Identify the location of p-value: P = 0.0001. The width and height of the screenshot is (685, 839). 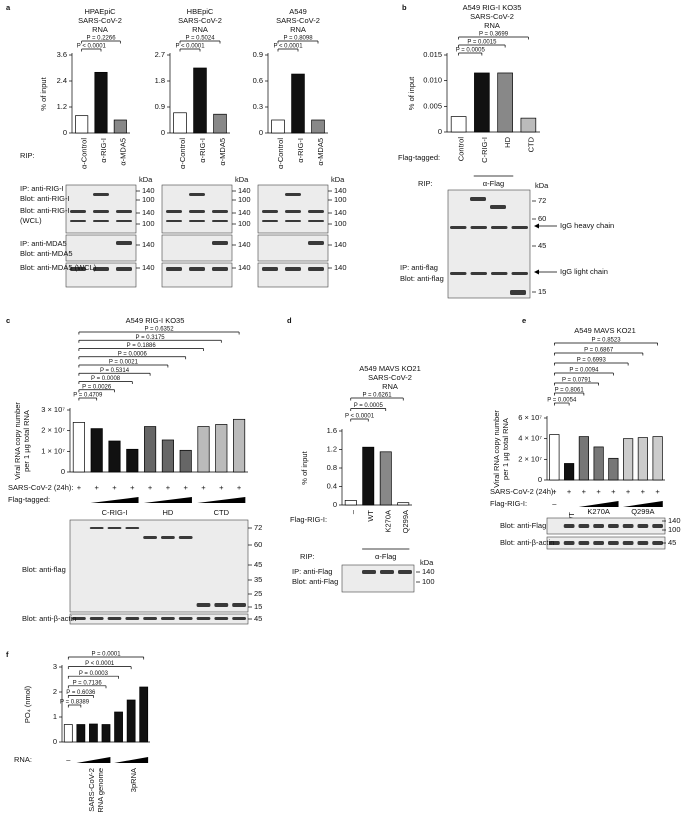
(106, 655).